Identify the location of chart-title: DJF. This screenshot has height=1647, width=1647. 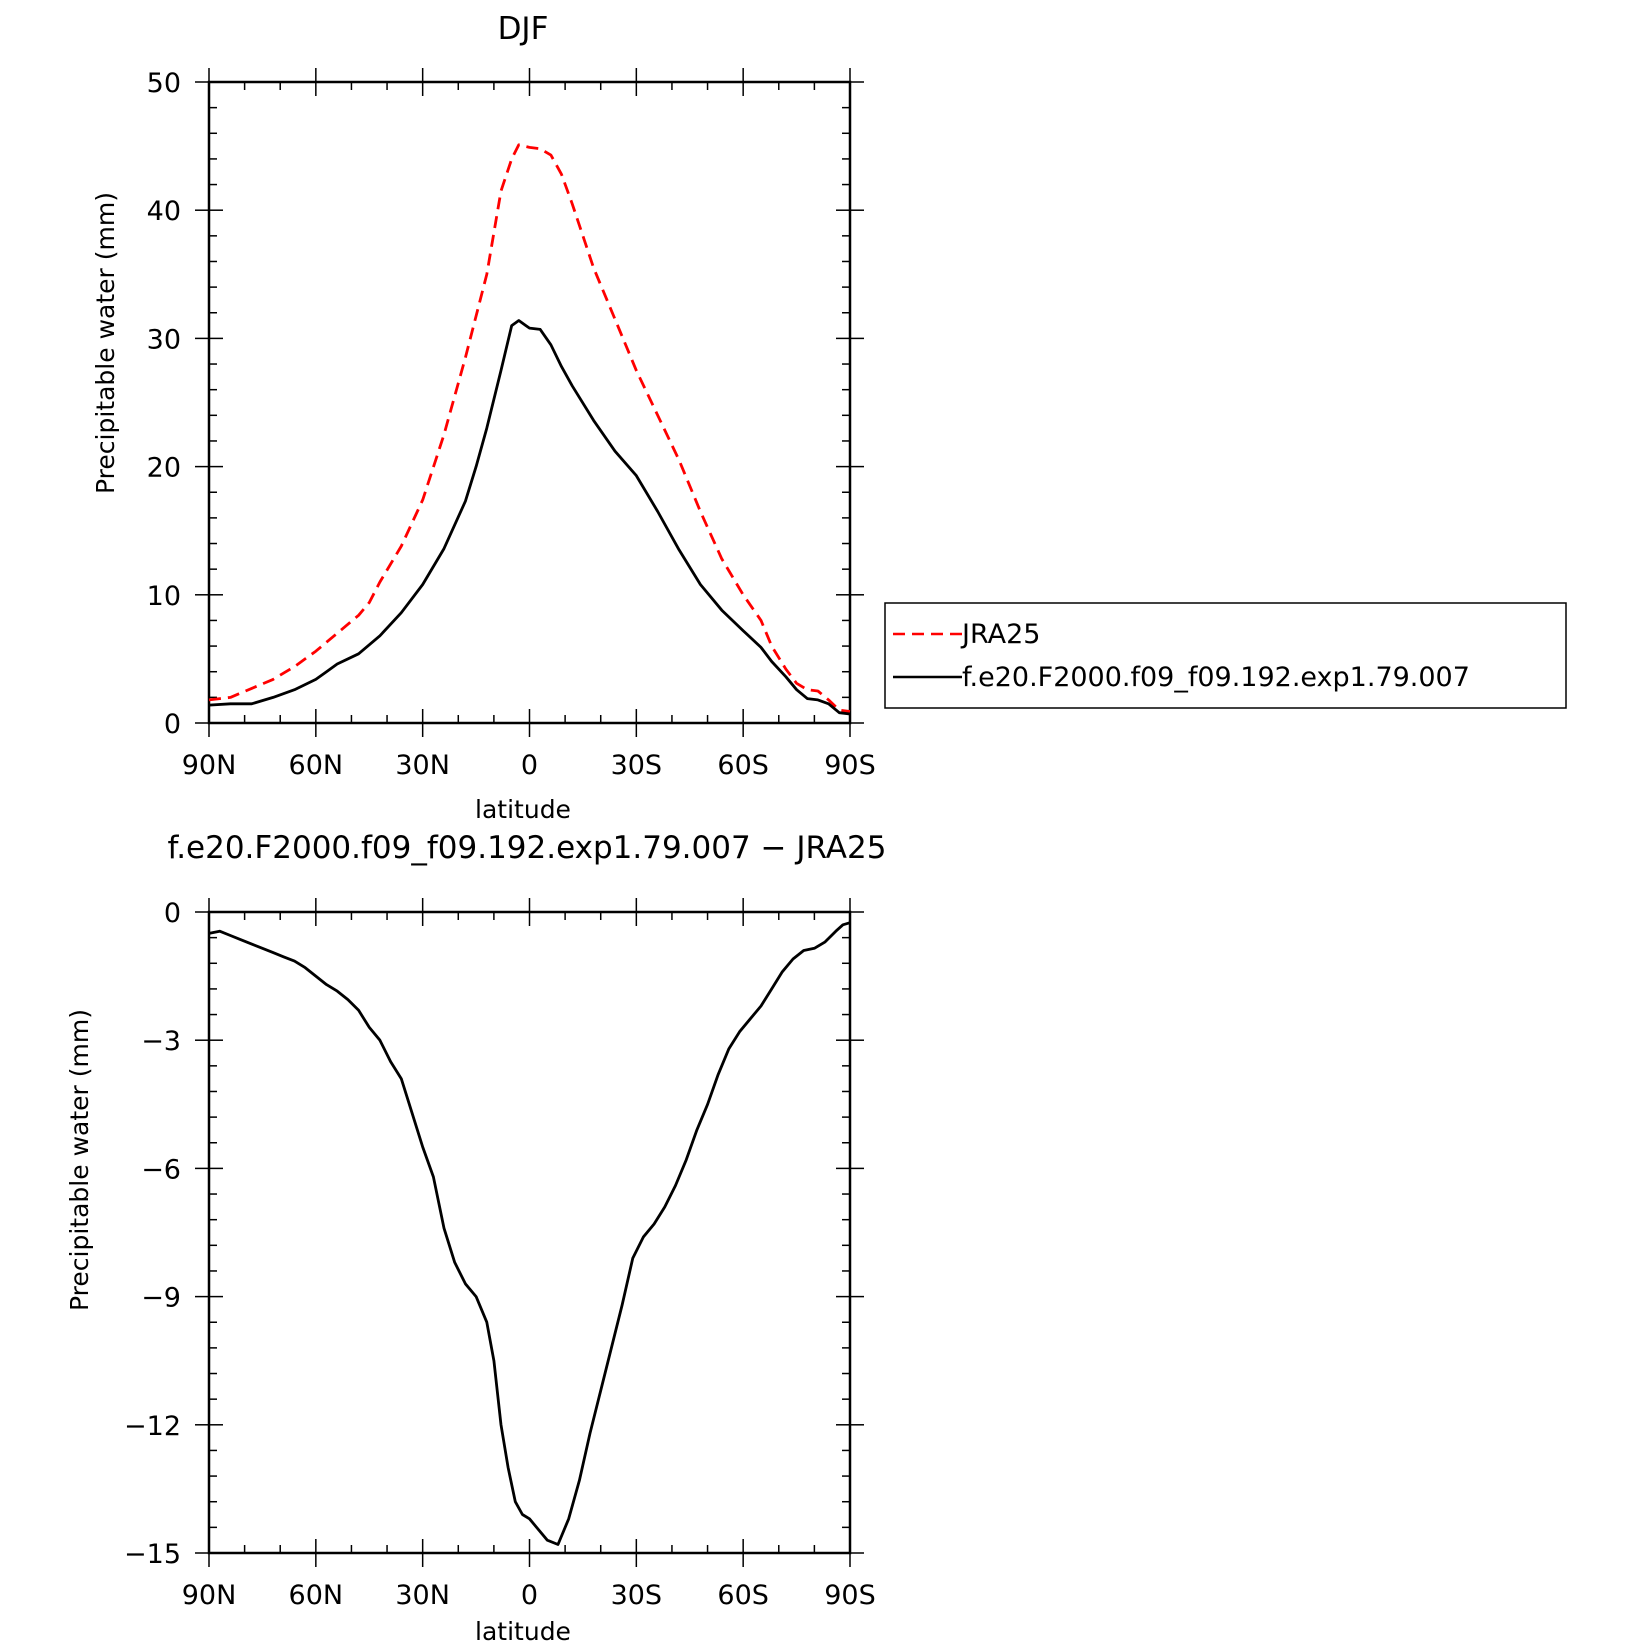
(523, 29).